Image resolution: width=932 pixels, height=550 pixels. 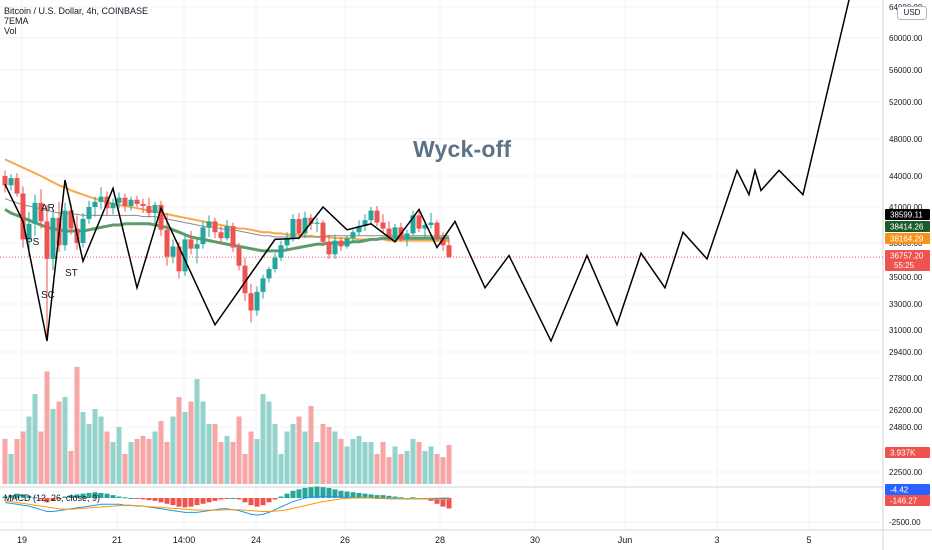 What do you see at coordinates (904, 265) in the screenshot?
I see `badge-countdown: 55:25` at bounding box center [904, 265].